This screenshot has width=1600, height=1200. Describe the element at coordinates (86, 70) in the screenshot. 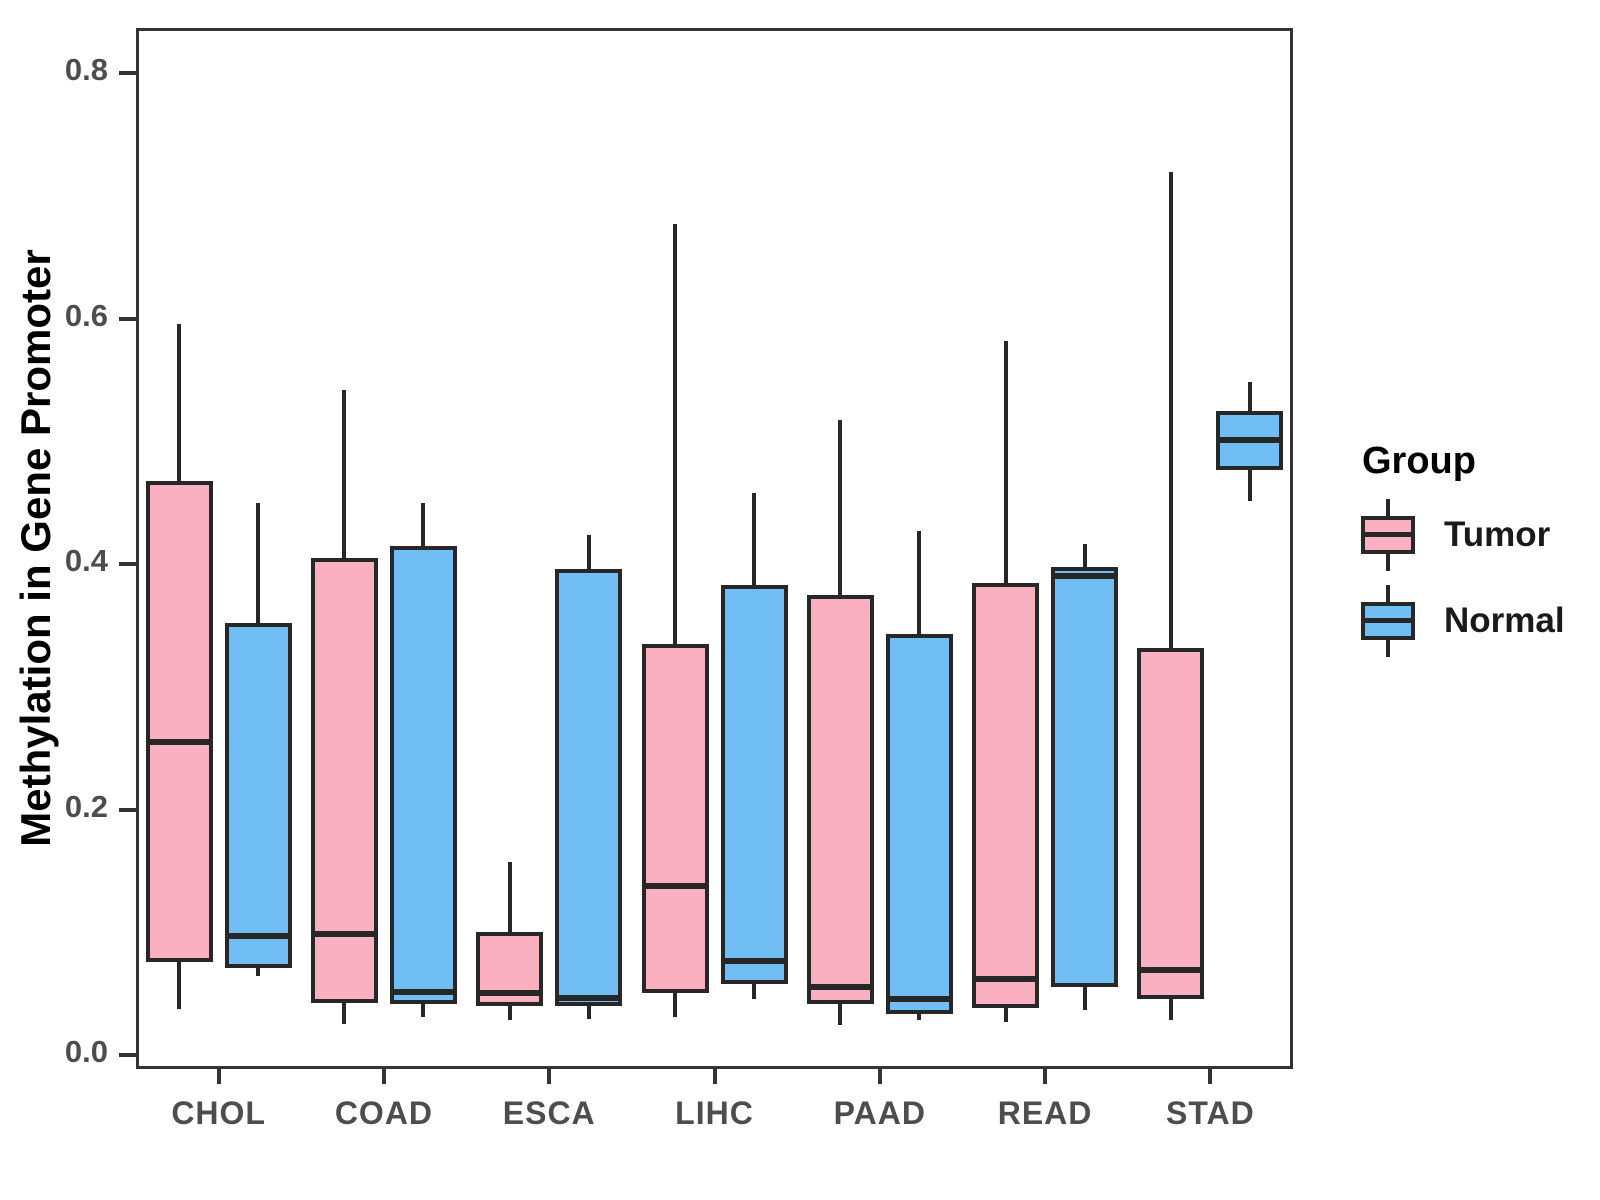

I see `y-tick-label: 0.8` at that location.